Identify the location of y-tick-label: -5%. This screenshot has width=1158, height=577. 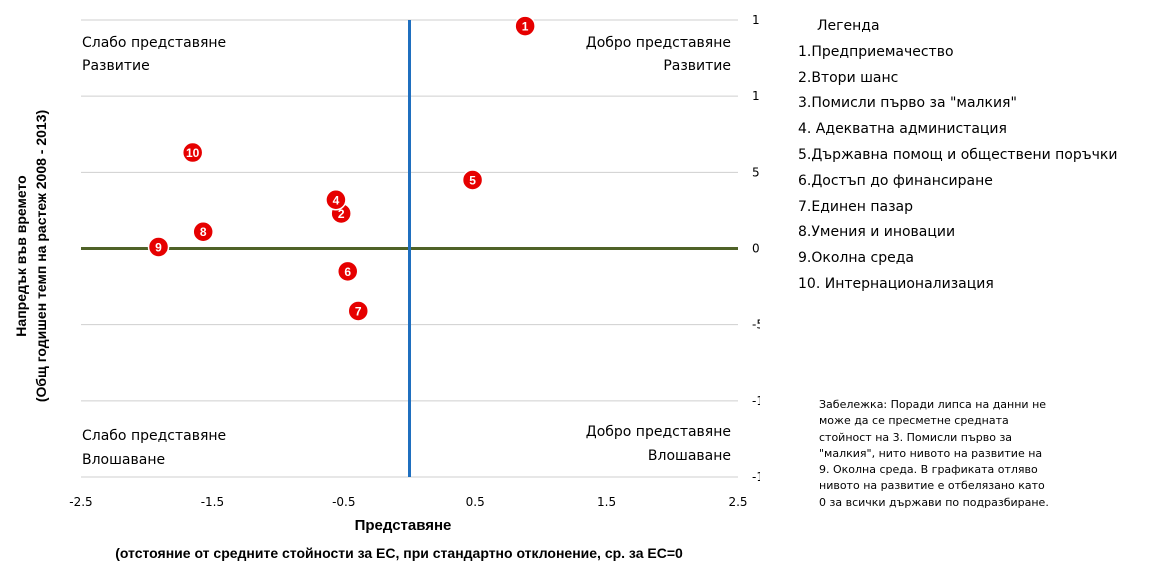
(756, 325).